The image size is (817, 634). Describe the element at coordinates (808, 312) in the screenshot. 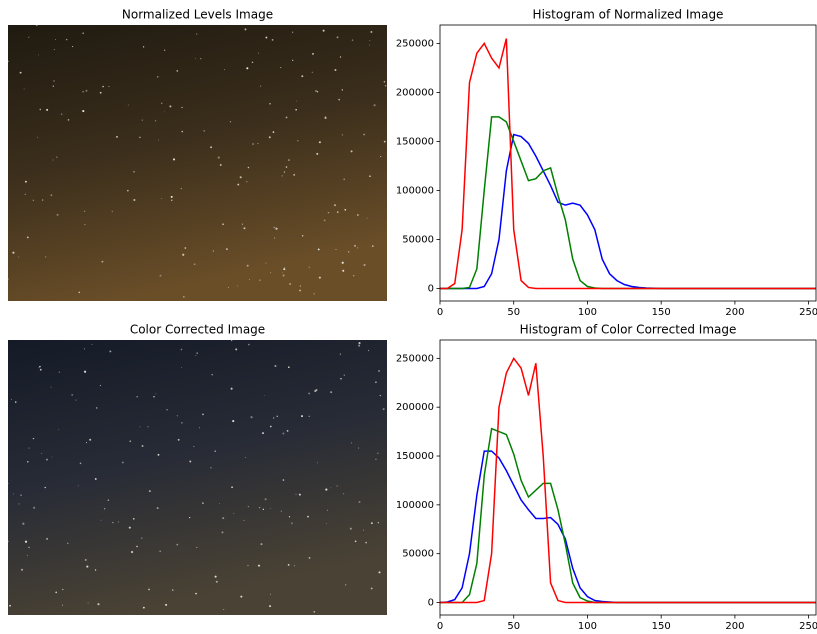

I see `x-tick-label: 250` at that location.